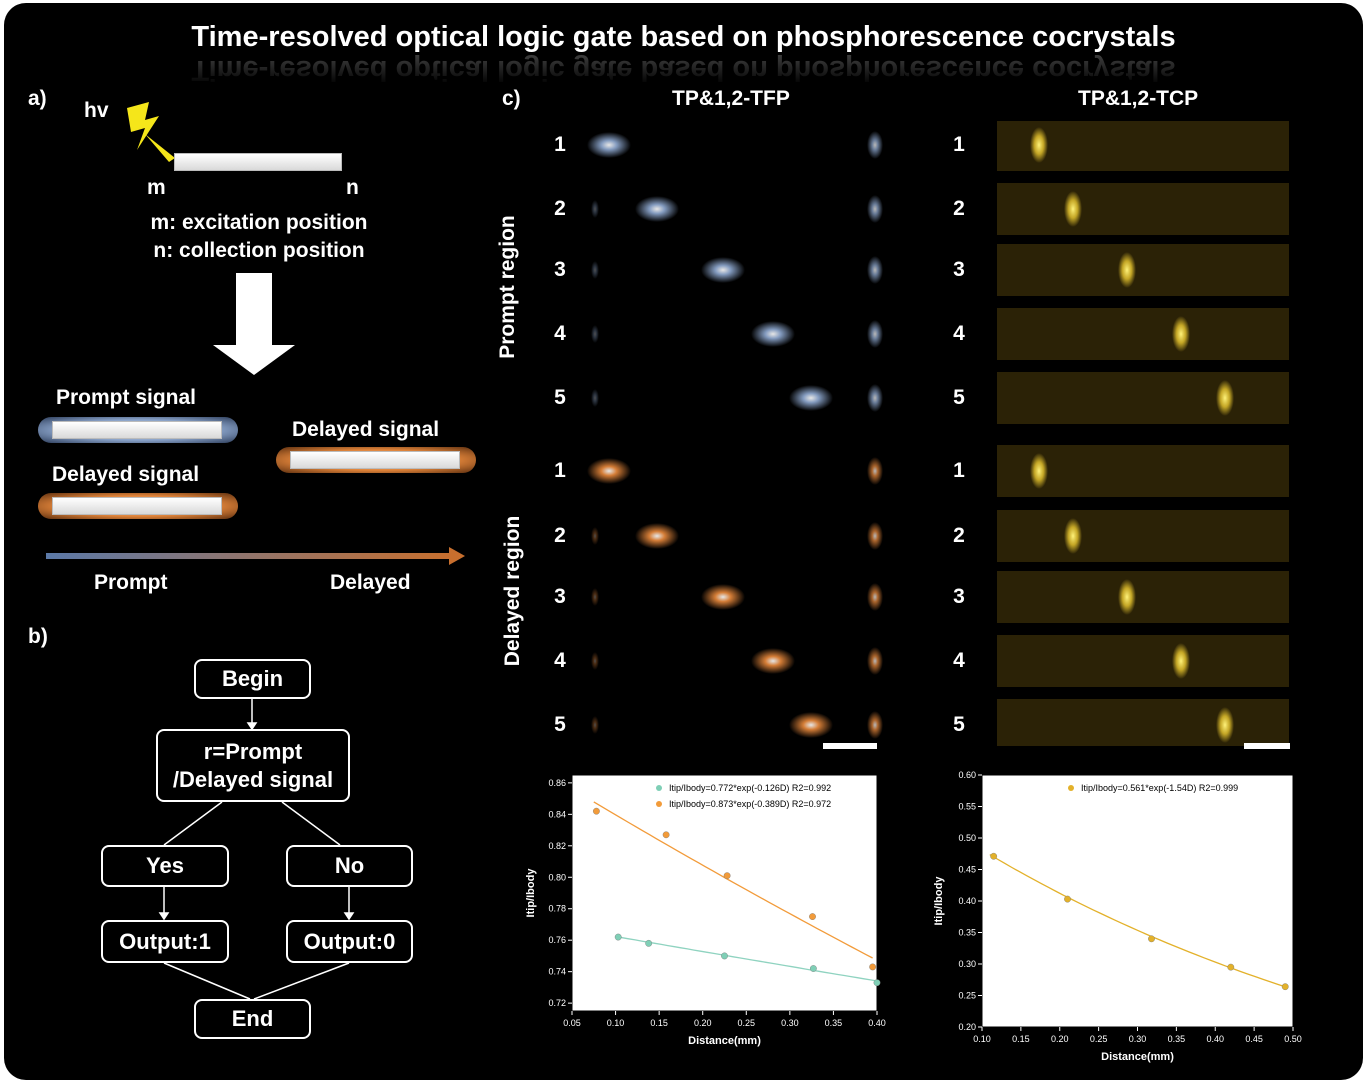  Describe the element at coordinates (557, 814) in the screenshot. I see `y-tick-label: 0.84` at that location.